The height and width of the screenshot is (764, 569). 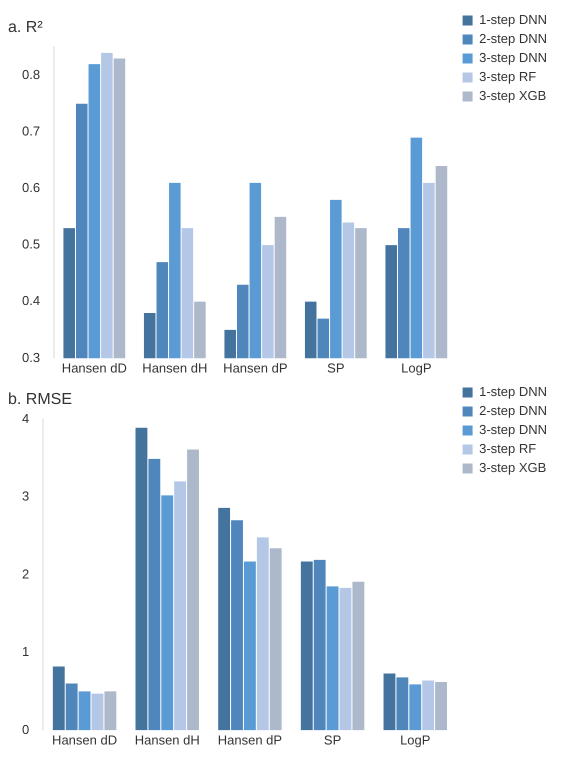 What do you see at coordinates (26, 27) in the screenshot?
I see `chart-title: a. R²` at bounding box center [26, 27].